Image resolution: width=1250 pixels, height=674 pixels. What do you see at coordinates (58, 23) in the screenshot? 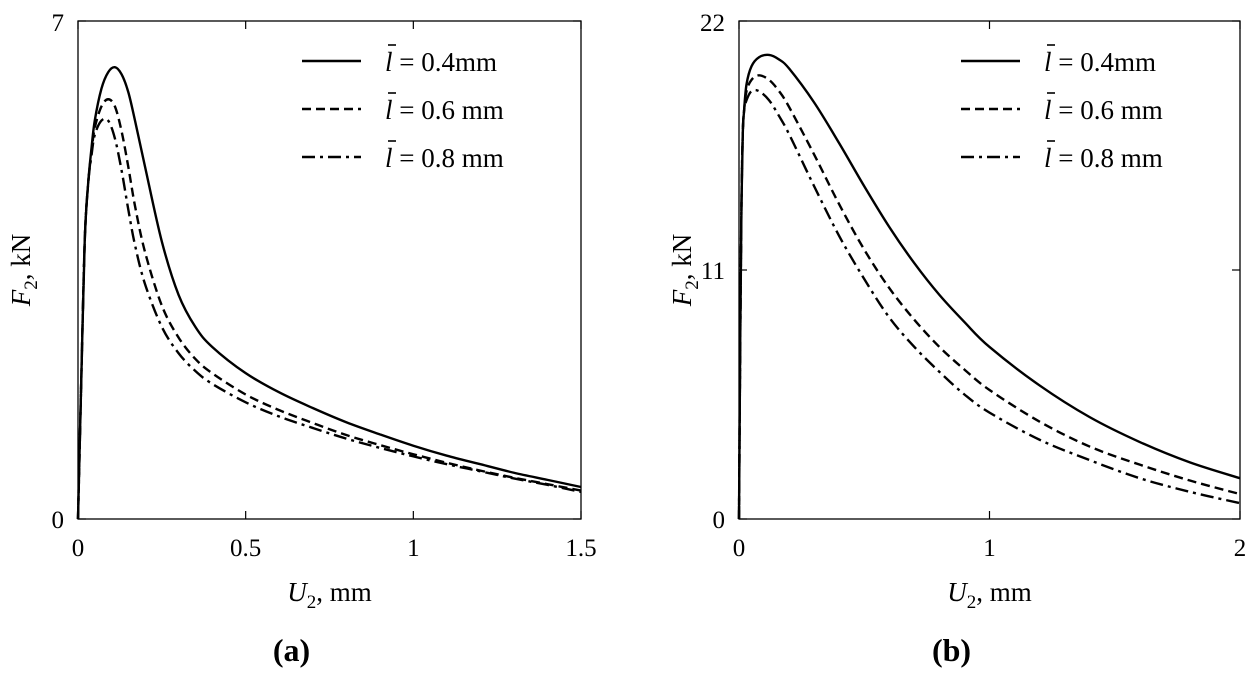
I see `y-tick-label: 7` at bounding box center [58, 23].